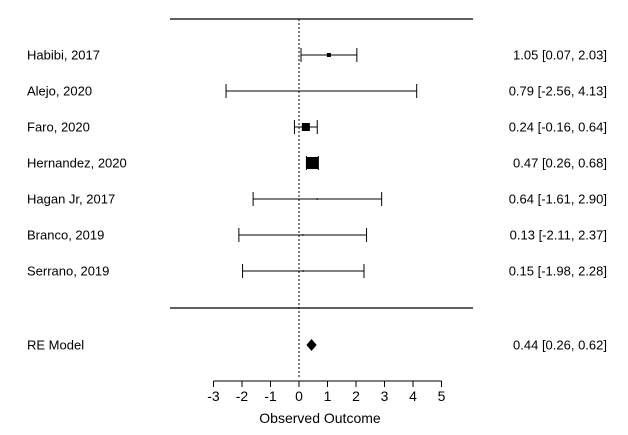 Image resolution: width=628 pixels, height=435 pixels. I want to click on study-label: Hernandez, 2020, so click(77, 163).